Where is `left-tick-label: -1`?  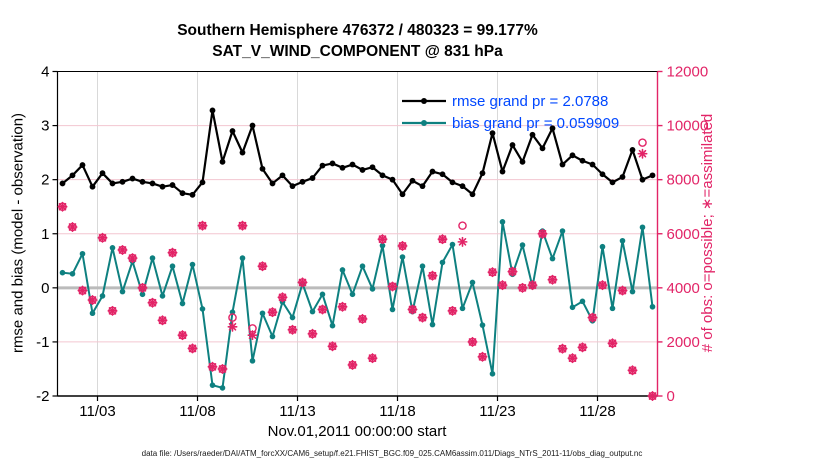
left-tick-label: -1 is located at coordinates (42, 342).